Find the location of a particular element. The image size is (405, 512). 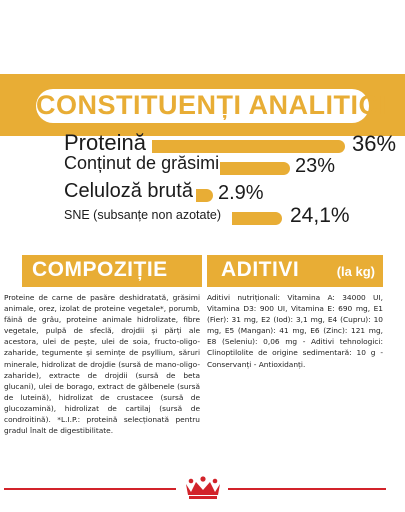

row-value: 24,1% is located at coordinates (320, 215).